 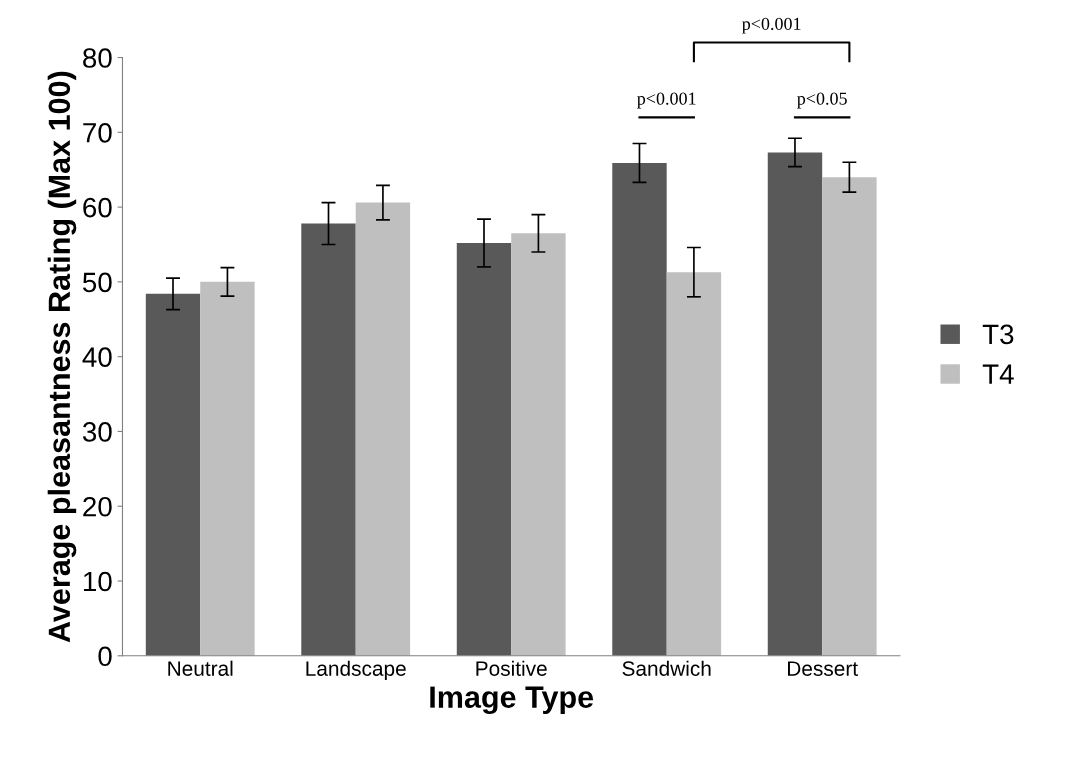 What do you see at coordinates (105, 656) in the screenshot?
I see `y-tick-label: 0` at bounding box center [105, 656].